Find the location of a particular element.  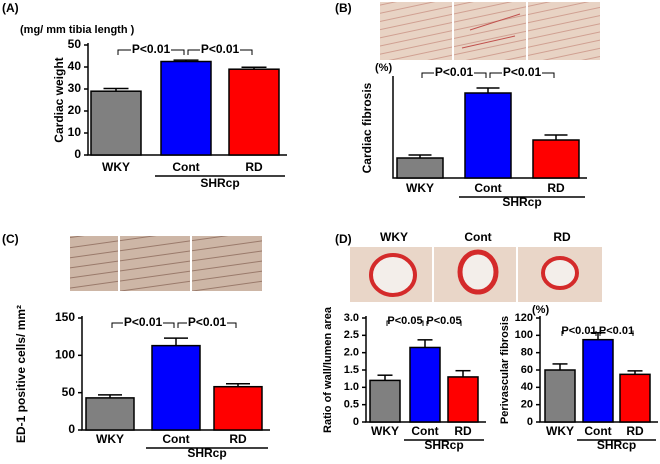

y-tick-label: 1.0 is located at coordinates (351, 387).